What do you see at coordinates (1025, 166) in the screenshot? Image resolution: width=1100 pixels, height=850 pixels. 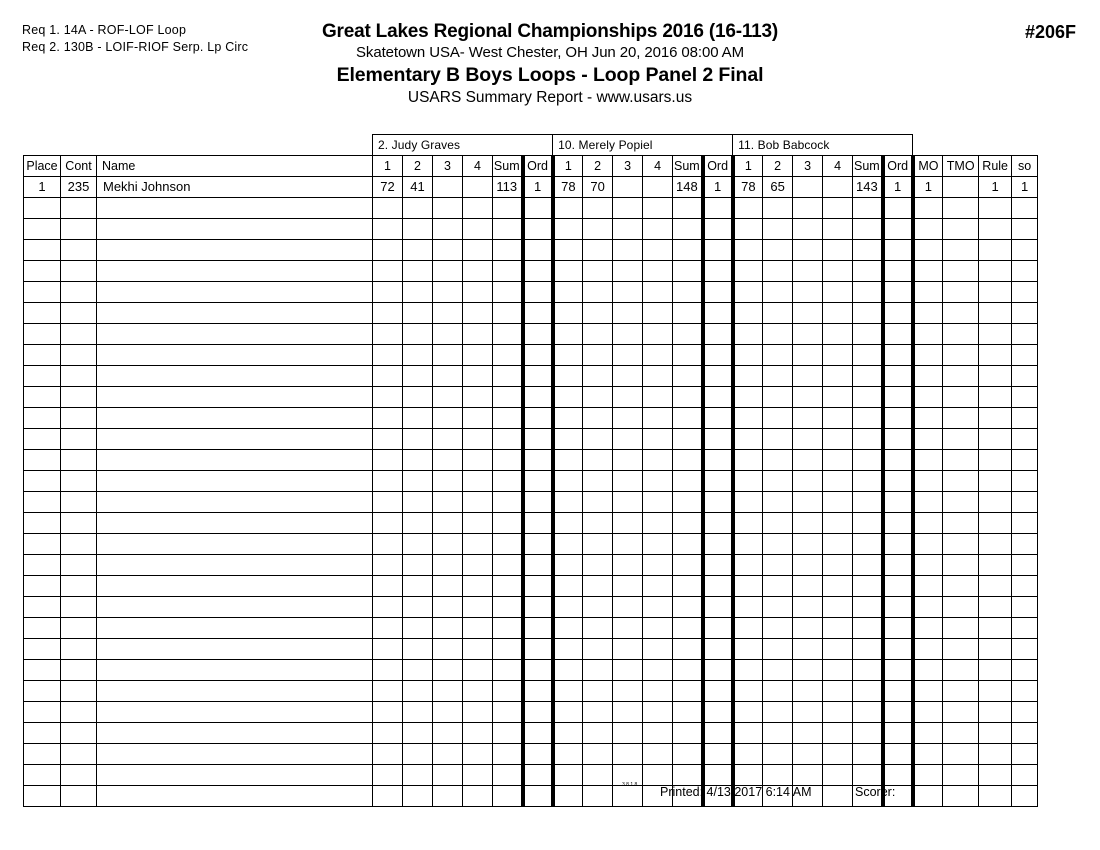 I see `column-header-so: so` at bounding box center [1025, 166].